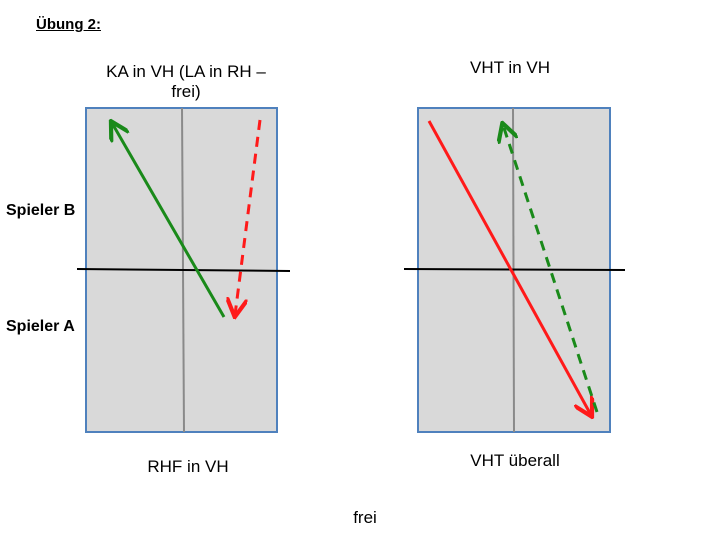 The width and height of the screenshot is (720, 540). I want to click on player-a-label: Spieler A, so click(40, 326).